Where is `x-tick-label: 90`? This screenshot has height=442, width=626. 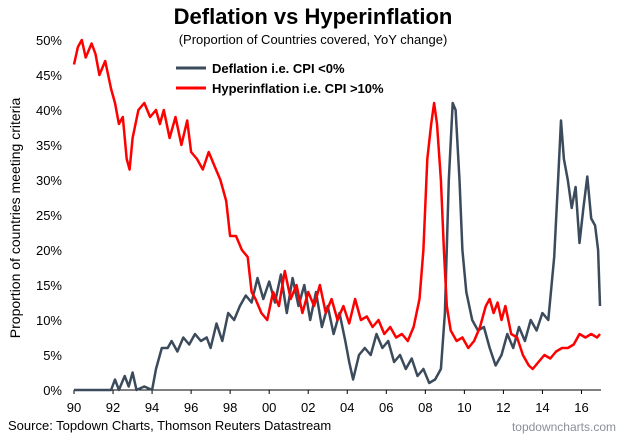
x-tick-label: 90 is located at coordinates (74, 407).